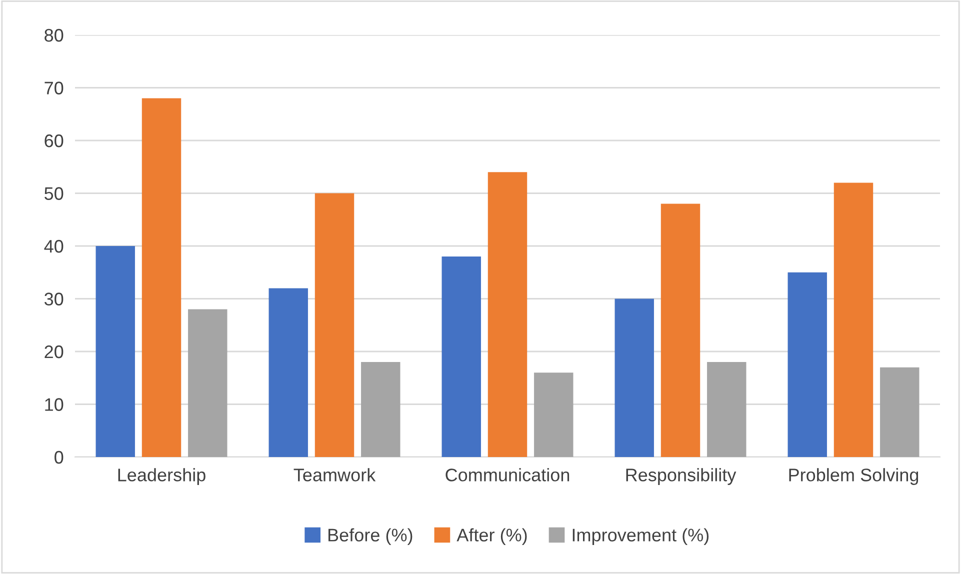 The image size is (961, 574). What do you see at coordinates (508, 475) in the screenshot?
I see `x-tick-label: Communication` at bounding box center [508, 475].